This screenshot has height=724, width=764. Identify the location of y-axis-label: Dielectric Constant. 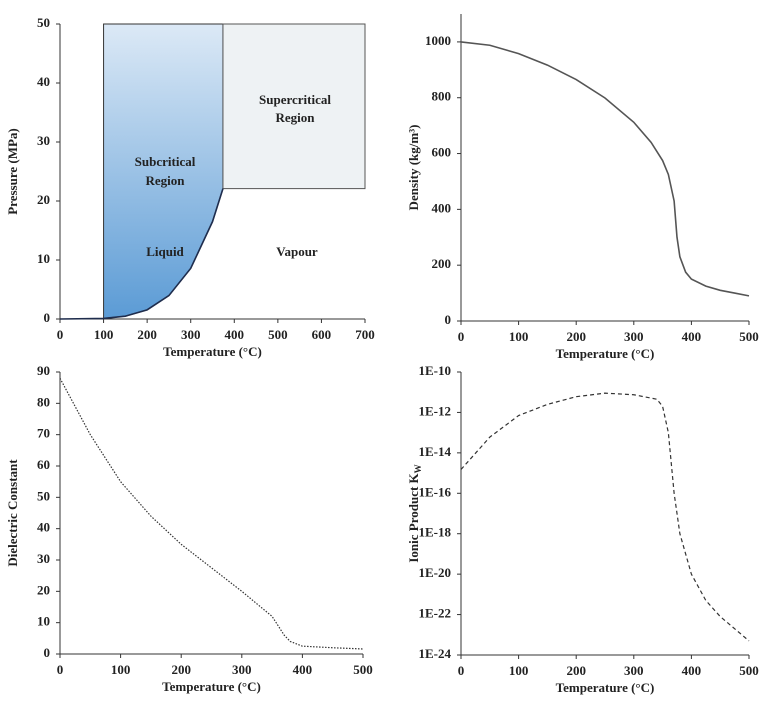
(12, 513).